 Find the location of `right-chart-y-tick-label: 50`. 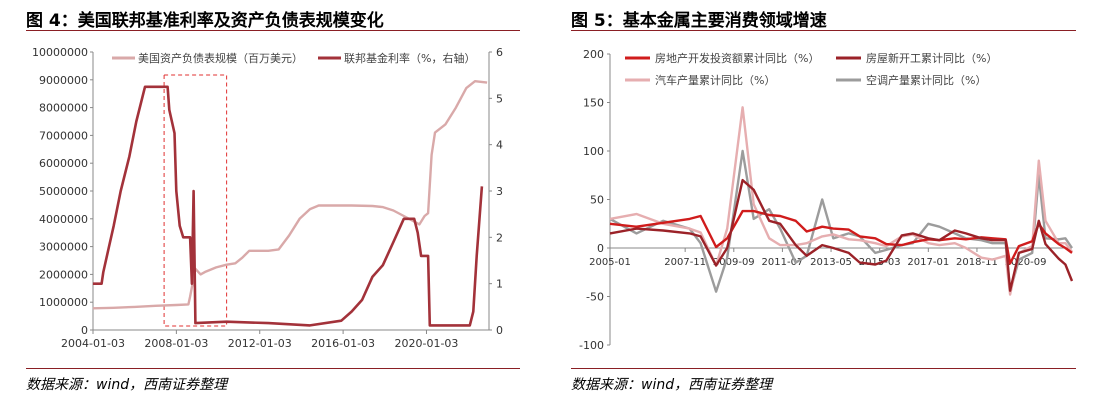

right-chart-y-tick-label: 50 is located at coordinates (597, 200).